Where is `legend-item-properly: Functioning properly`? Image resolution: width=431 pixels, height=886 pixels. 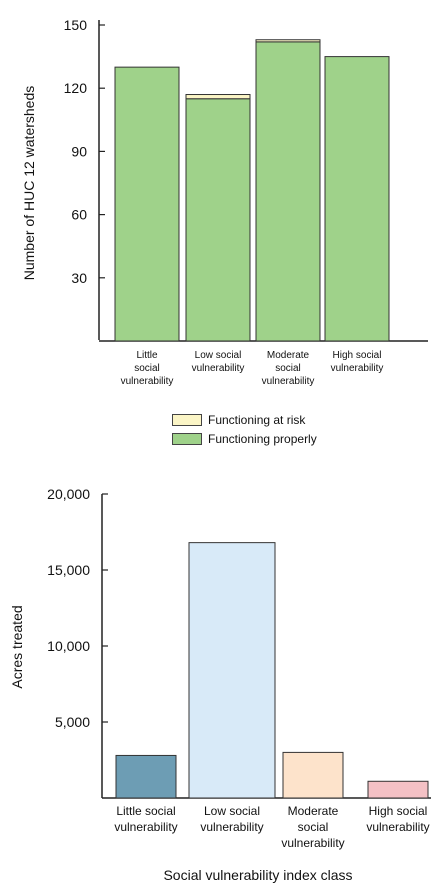 legend-item-properly: Functioning properly is located at coordinates (244, 438).